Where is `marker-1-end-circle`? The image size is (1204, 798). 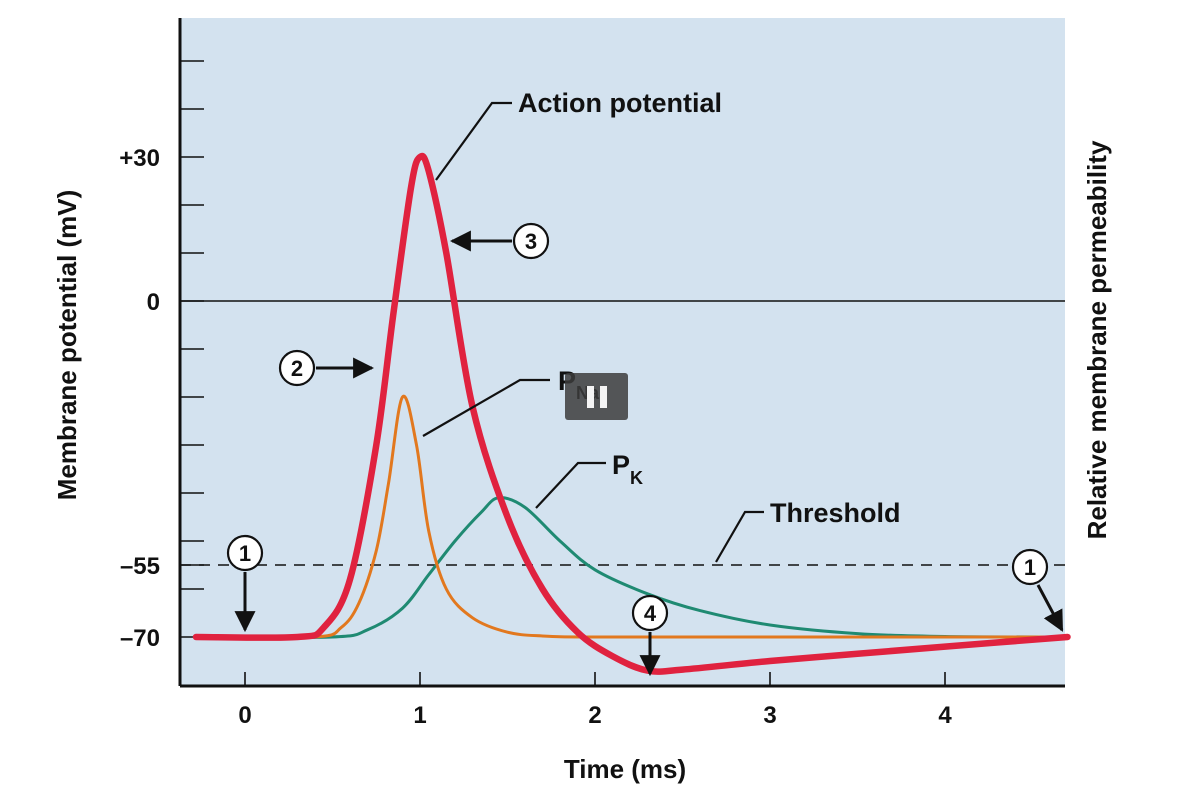 marker-1-end-circle is located at coordinates (1030, 567).